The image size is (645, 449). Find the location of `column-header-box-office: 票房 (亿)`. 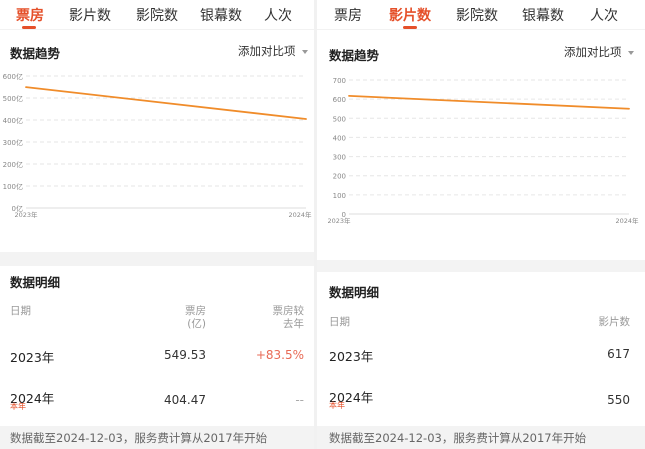

column-header-box-office: 票房 (亿) is located at coordinates (195, 318).